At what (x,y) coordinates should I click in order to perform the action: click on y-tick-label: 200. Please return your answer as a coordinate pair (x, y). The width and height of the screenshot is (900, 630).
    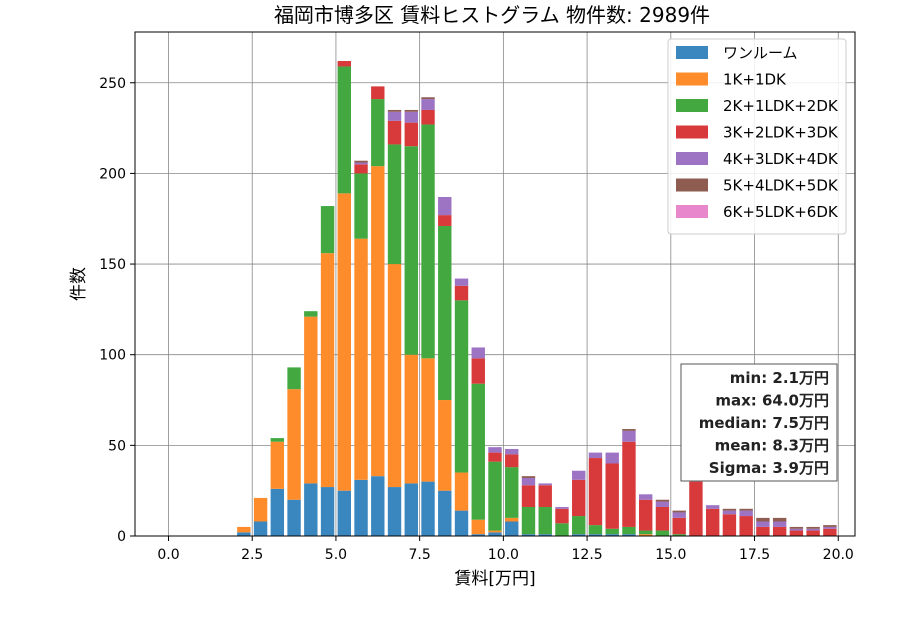
    Looking at the image, I should click on (112, 174).